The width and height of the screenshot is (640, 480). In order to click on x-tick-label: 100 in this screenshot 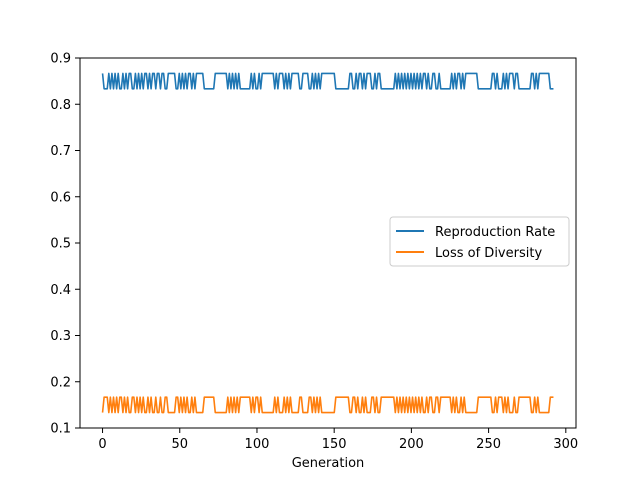, I will do `click(257, 444)`.